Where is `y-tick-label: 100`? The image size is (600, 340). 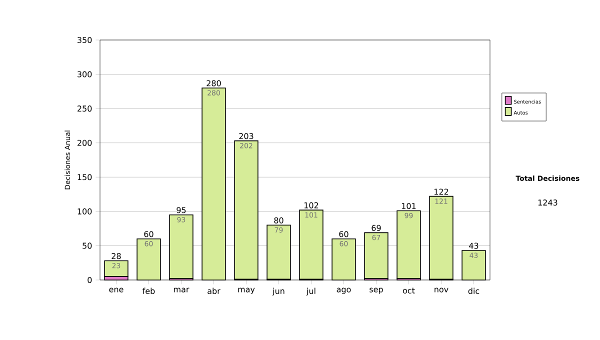 y-tick-label: 100 is located at coordinates (85, 211).